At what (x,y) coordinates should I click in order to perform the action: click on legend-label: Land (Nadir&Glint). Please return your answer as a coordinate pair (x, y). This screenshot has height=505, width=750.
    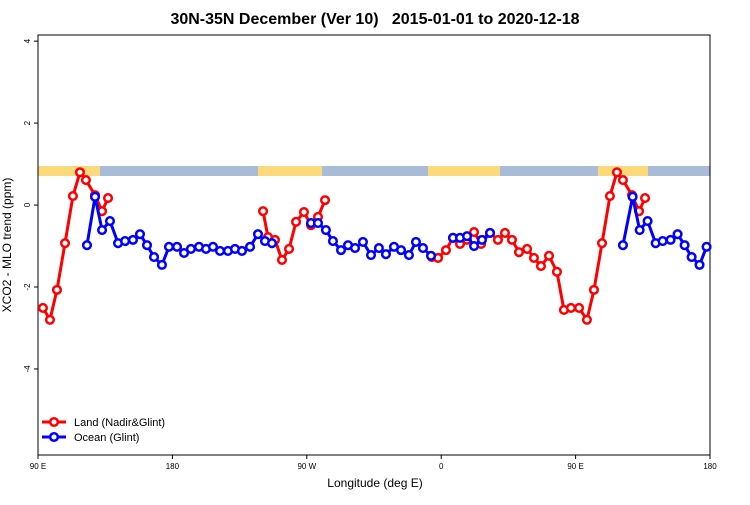
    Looking at the image, I should click on (119, 423).